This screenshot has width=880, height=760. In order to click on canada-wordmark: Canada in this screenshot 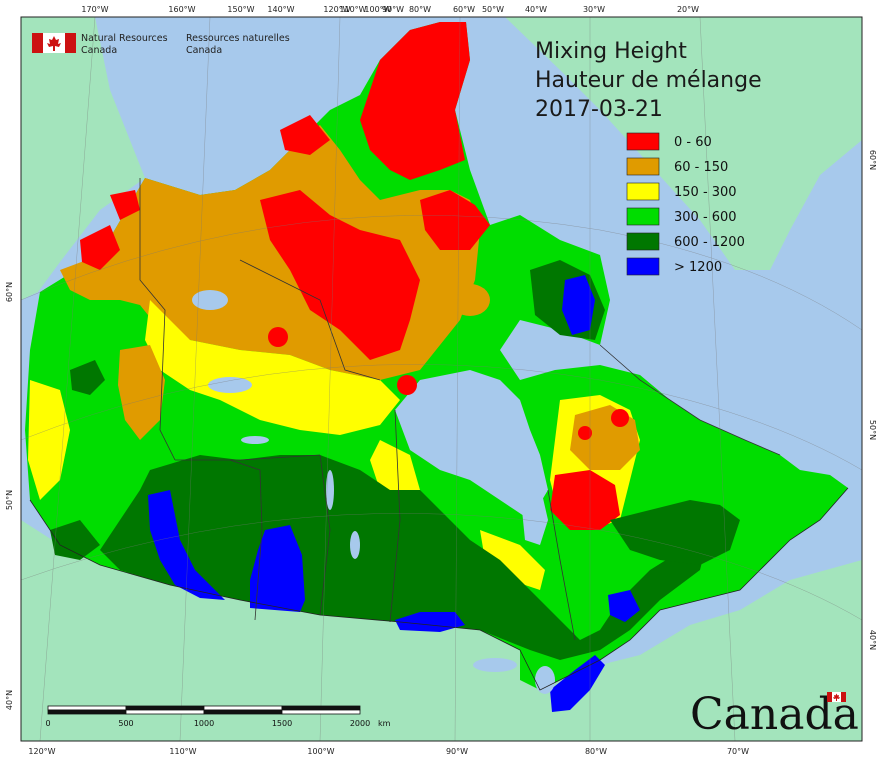, I will do `click(774, 714)`.